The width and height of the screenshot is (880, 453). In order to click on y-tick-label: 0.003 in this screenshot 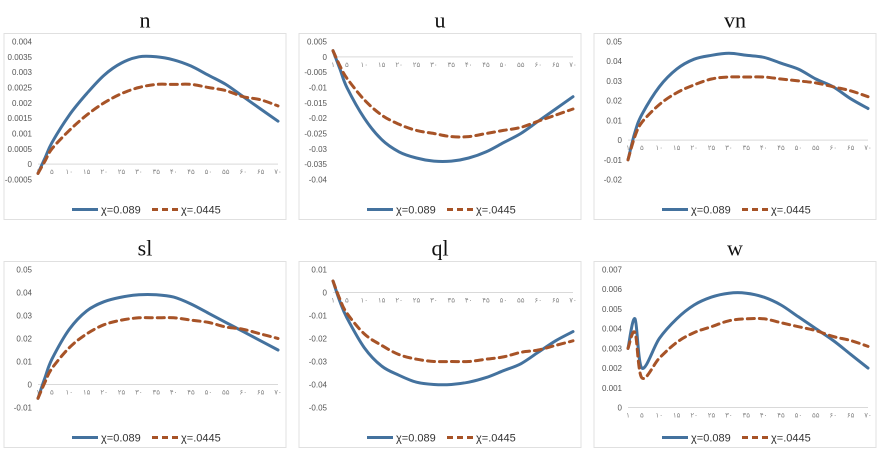, I will do `click(22, 72)`.